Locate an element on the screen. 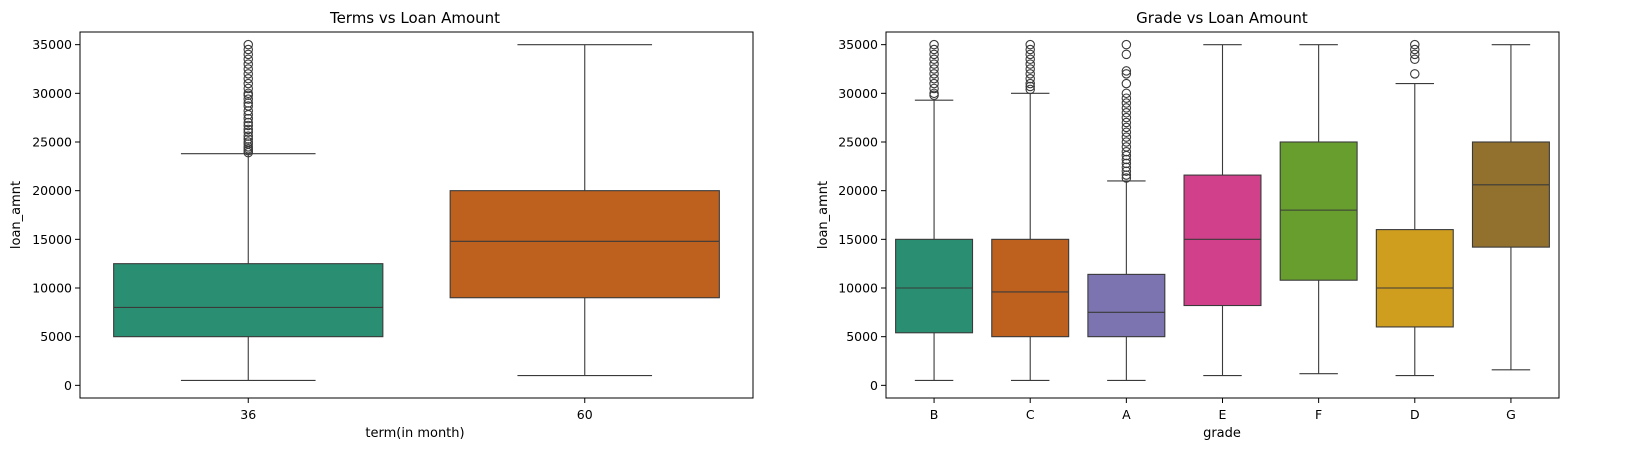  box-e is located at coordinates (1222, 210).